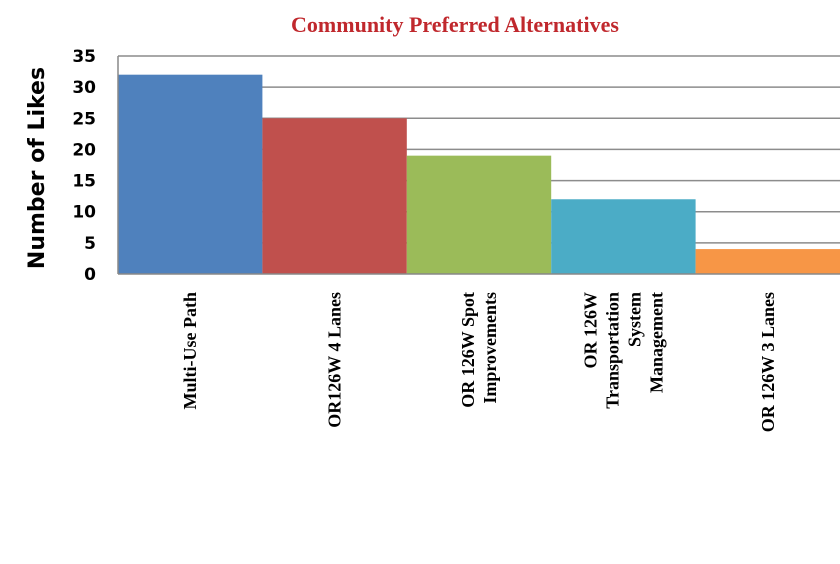  What do you see at coordinates (84, 166) in the screenshot?
I see `y-tick-labels: 0 5 10 15 20 25 30 35` at bounding box center [84, 166].